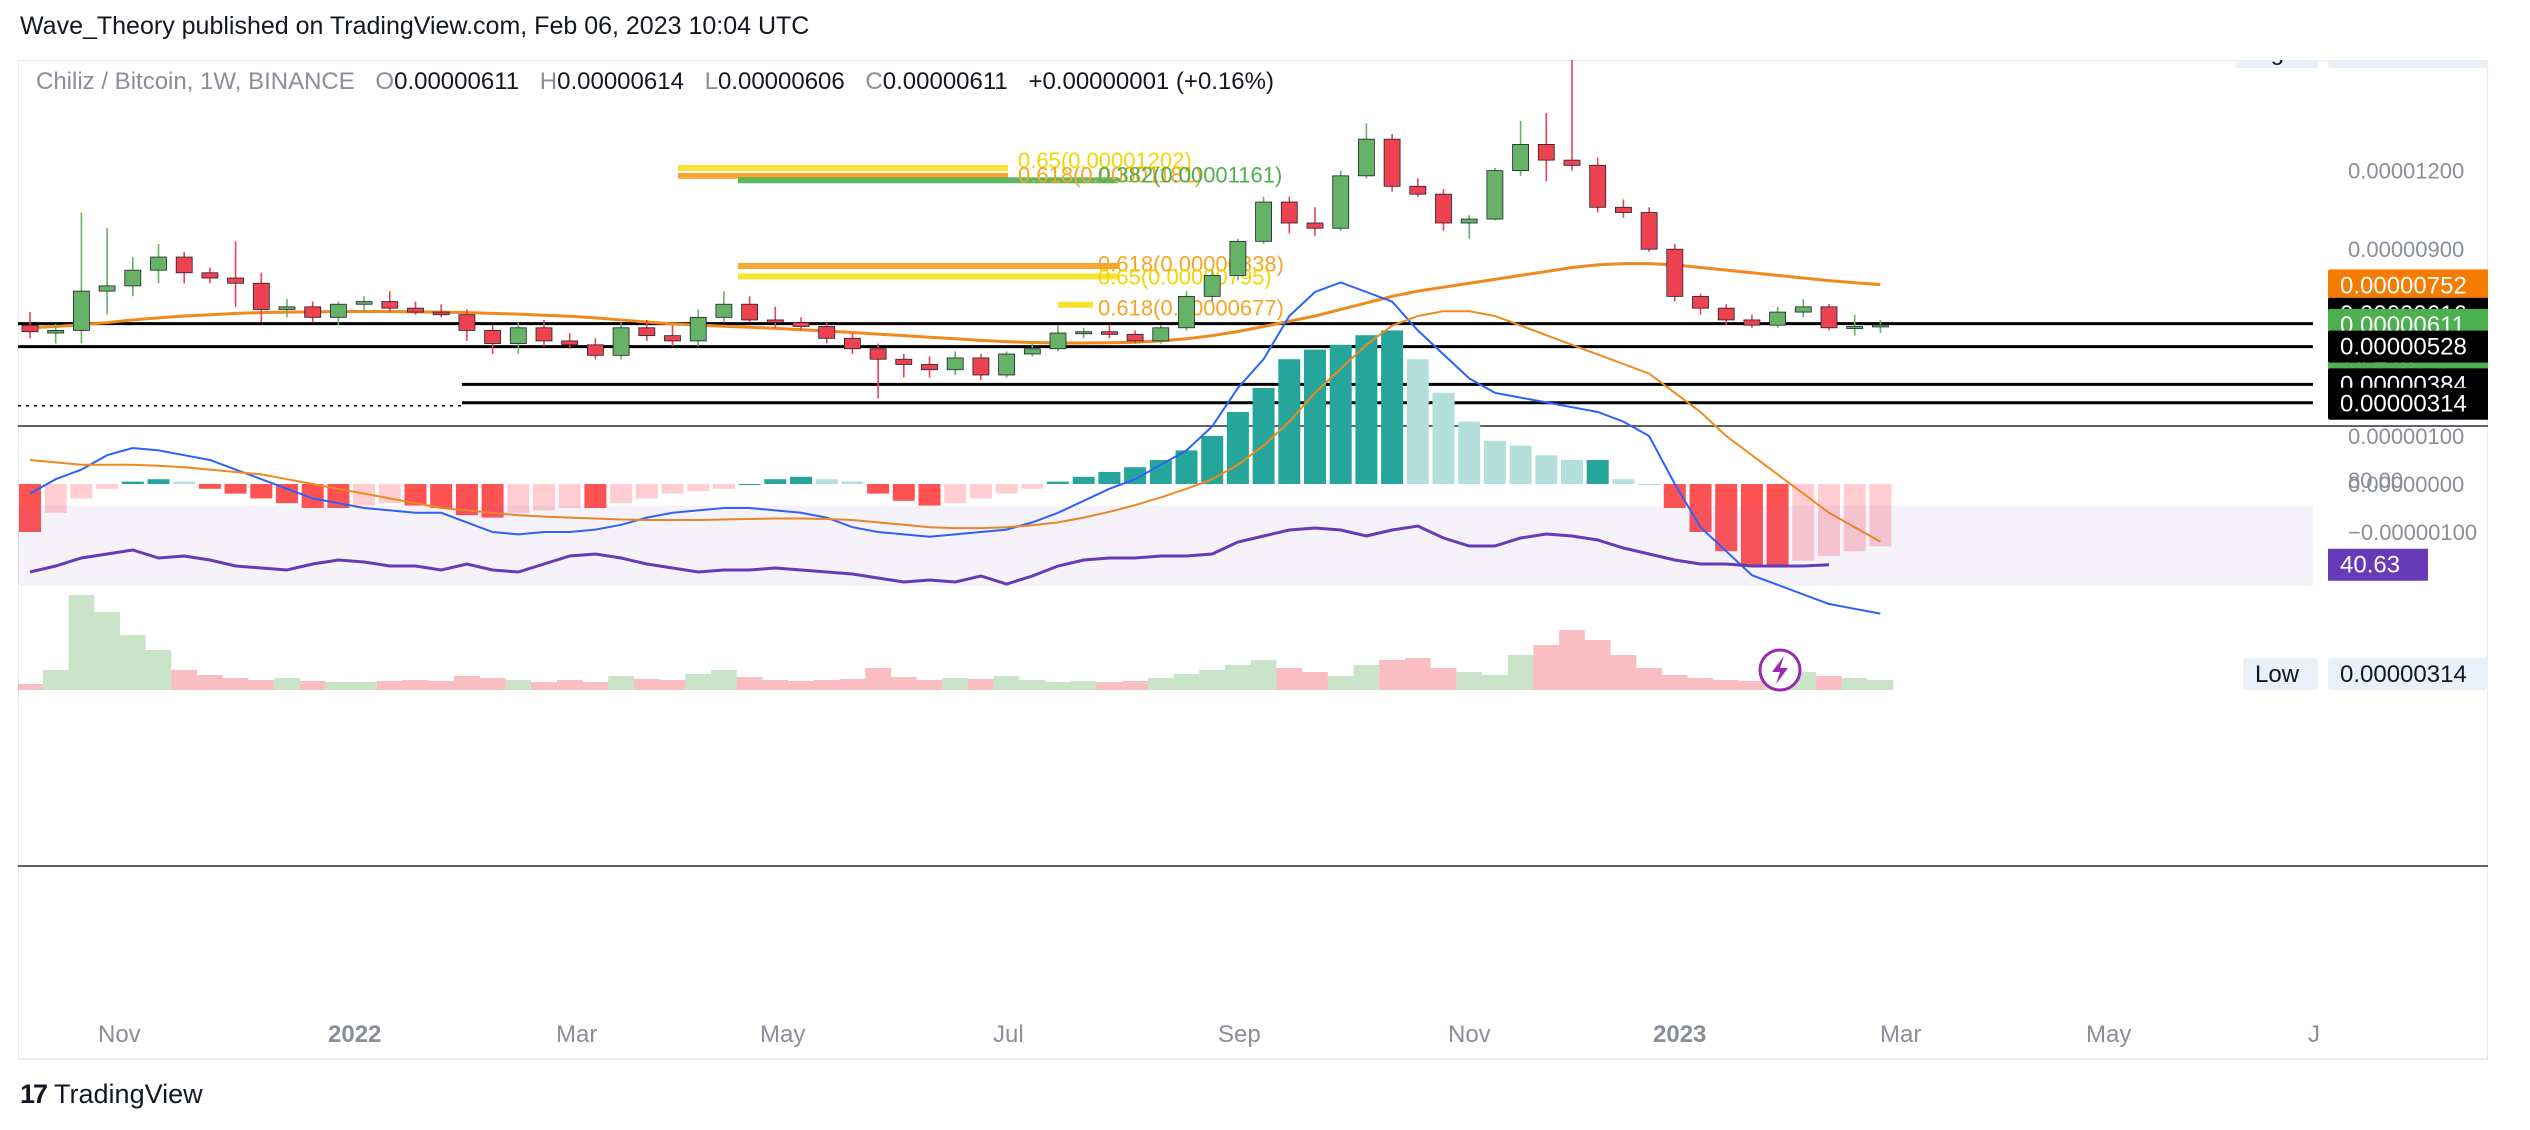 The width and height of the screenshot is (2530, 1130). I want to click on price-label-ma: 0.00000752, so click(2408, 285).